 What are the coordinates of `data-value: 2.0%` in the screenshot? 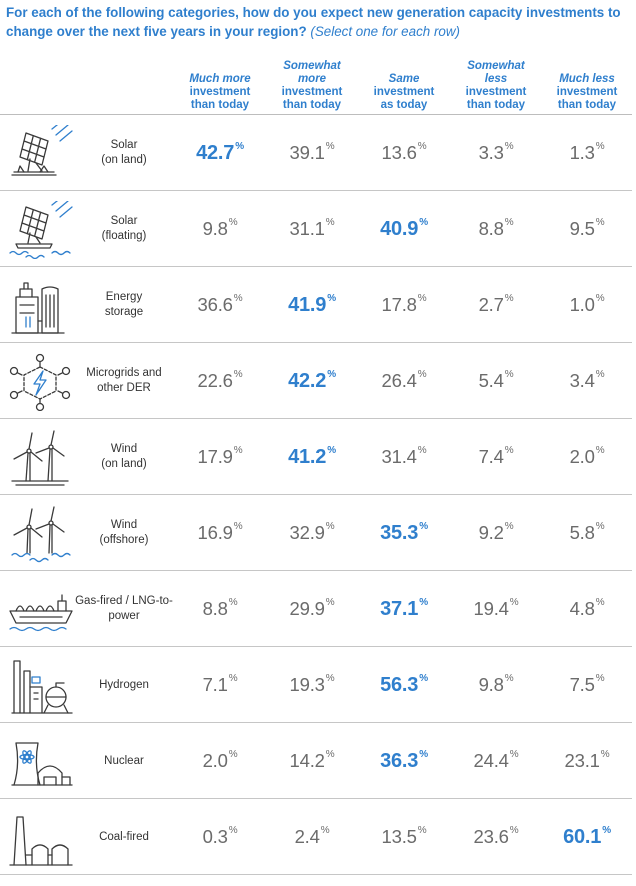 It's located at (587, 457).